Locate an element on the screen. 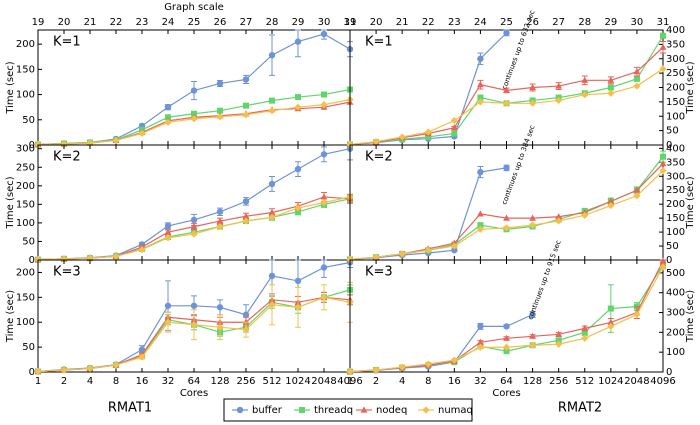 The height and width of the screenshot is (425, 700). y-tick-label: 400 is located at coordinates (675, 148).